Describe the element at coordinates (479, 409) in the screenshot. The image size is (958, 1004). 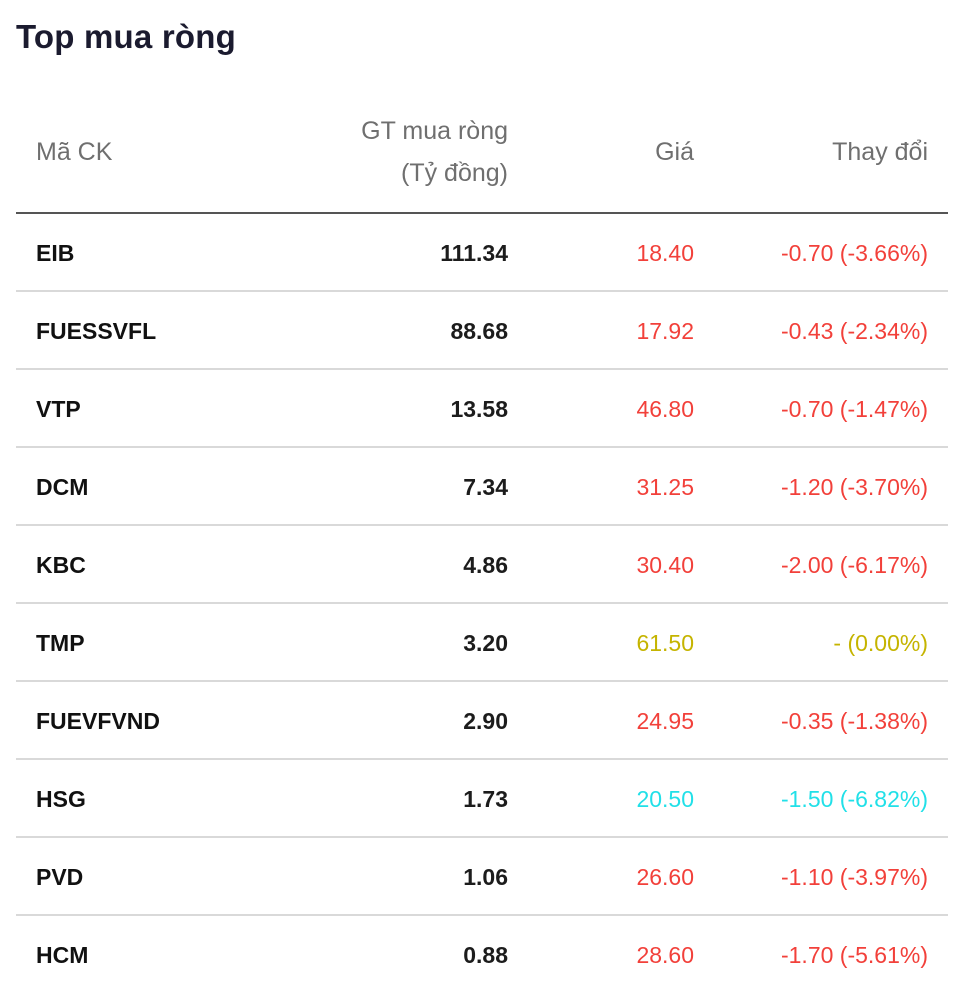
I see `net-buy-value: 13.58` at that location.